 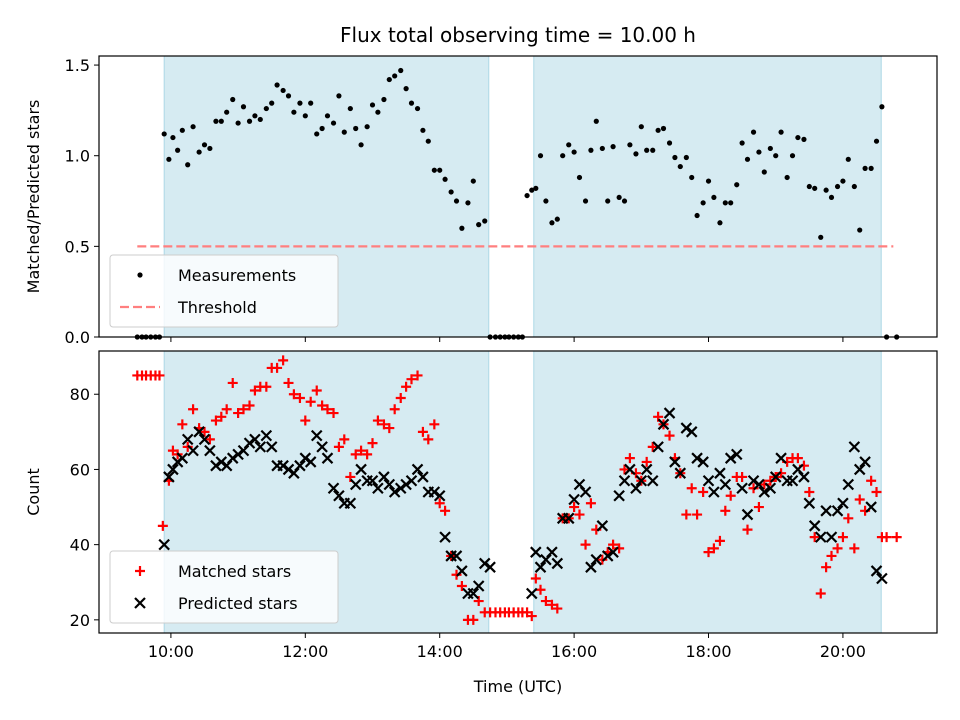 What do you see at coordinates (440, 651) in the screenshot?
I see `x-tick-label: 14:00` at bounding box center [440, 651].